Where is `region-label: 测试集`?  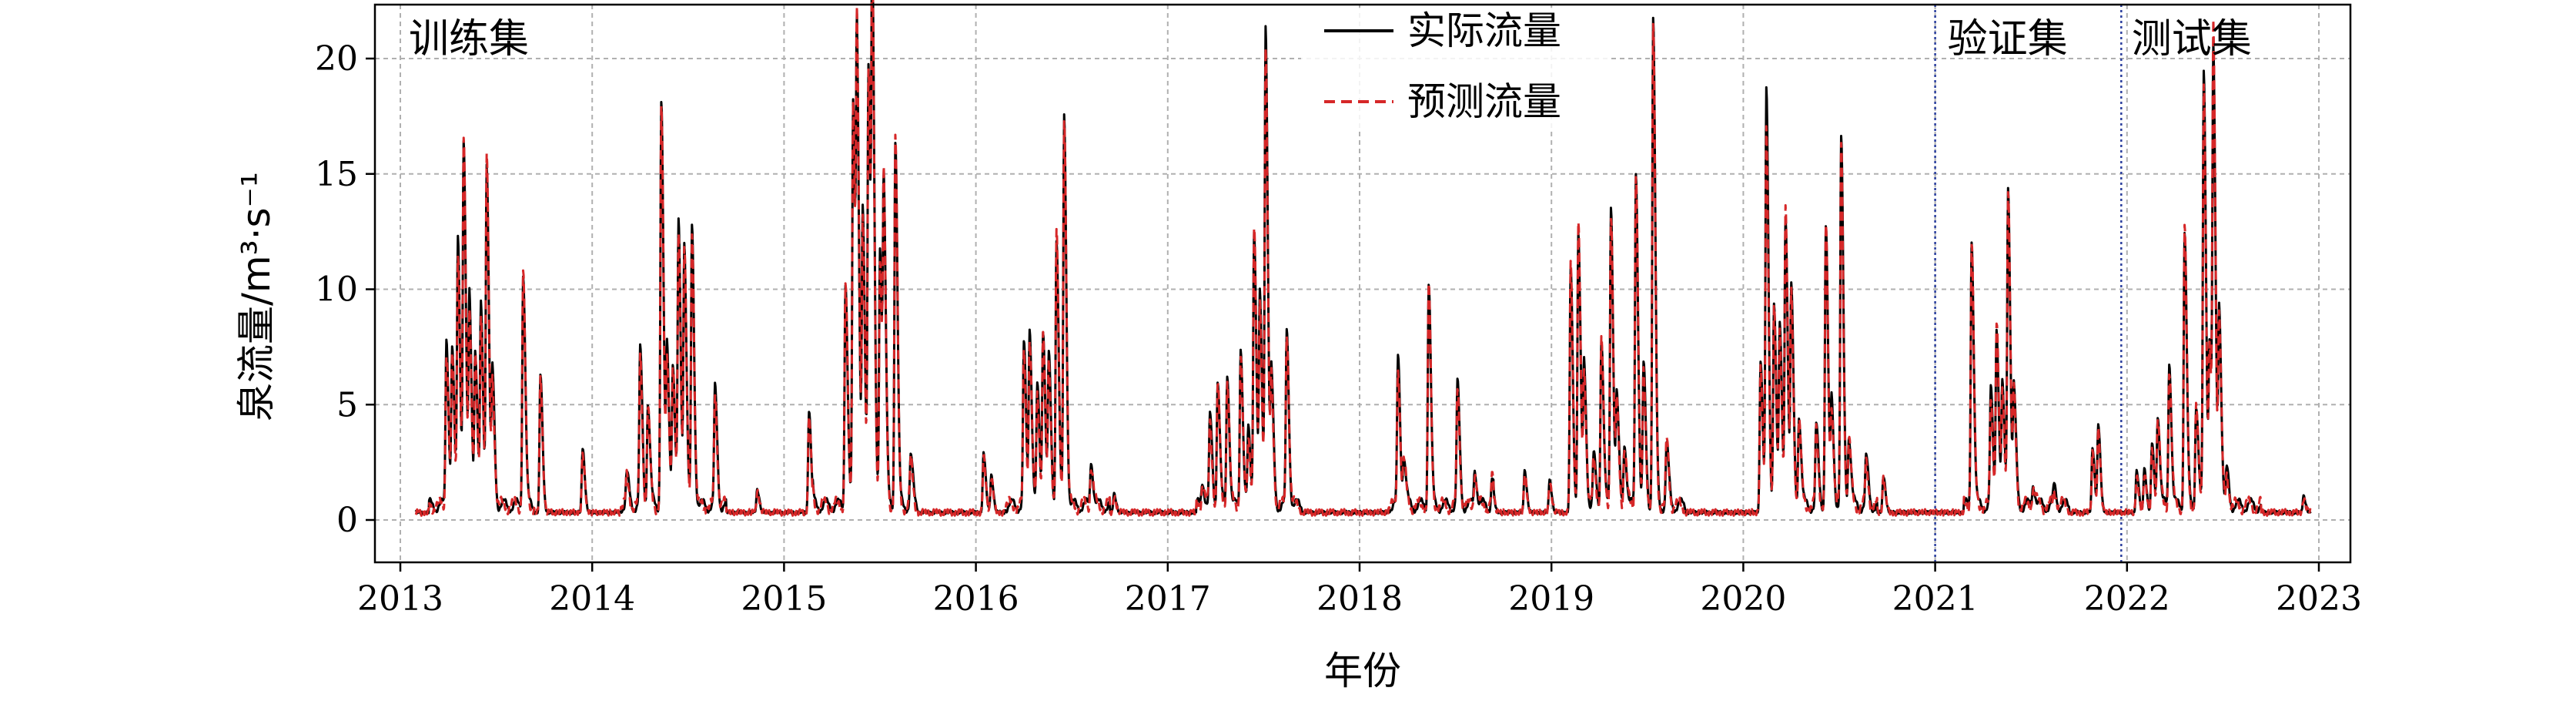
region-label: 测试集 is located at coordinates (2192, 39).